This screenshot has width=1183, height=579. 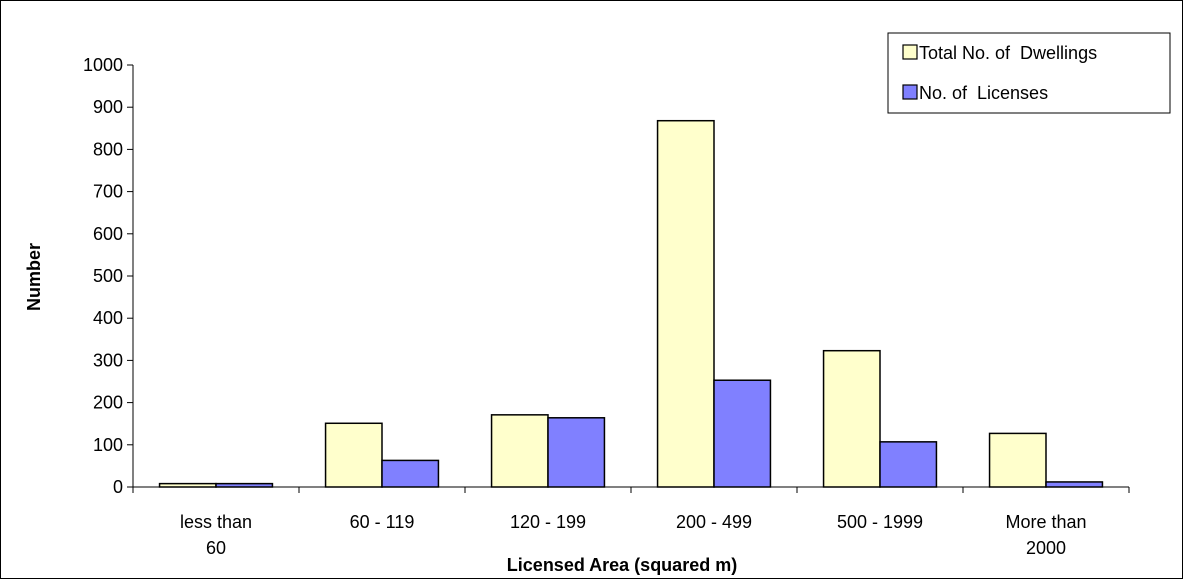 I want to click on x-tick-label: 60, so click(x=216, y=548).